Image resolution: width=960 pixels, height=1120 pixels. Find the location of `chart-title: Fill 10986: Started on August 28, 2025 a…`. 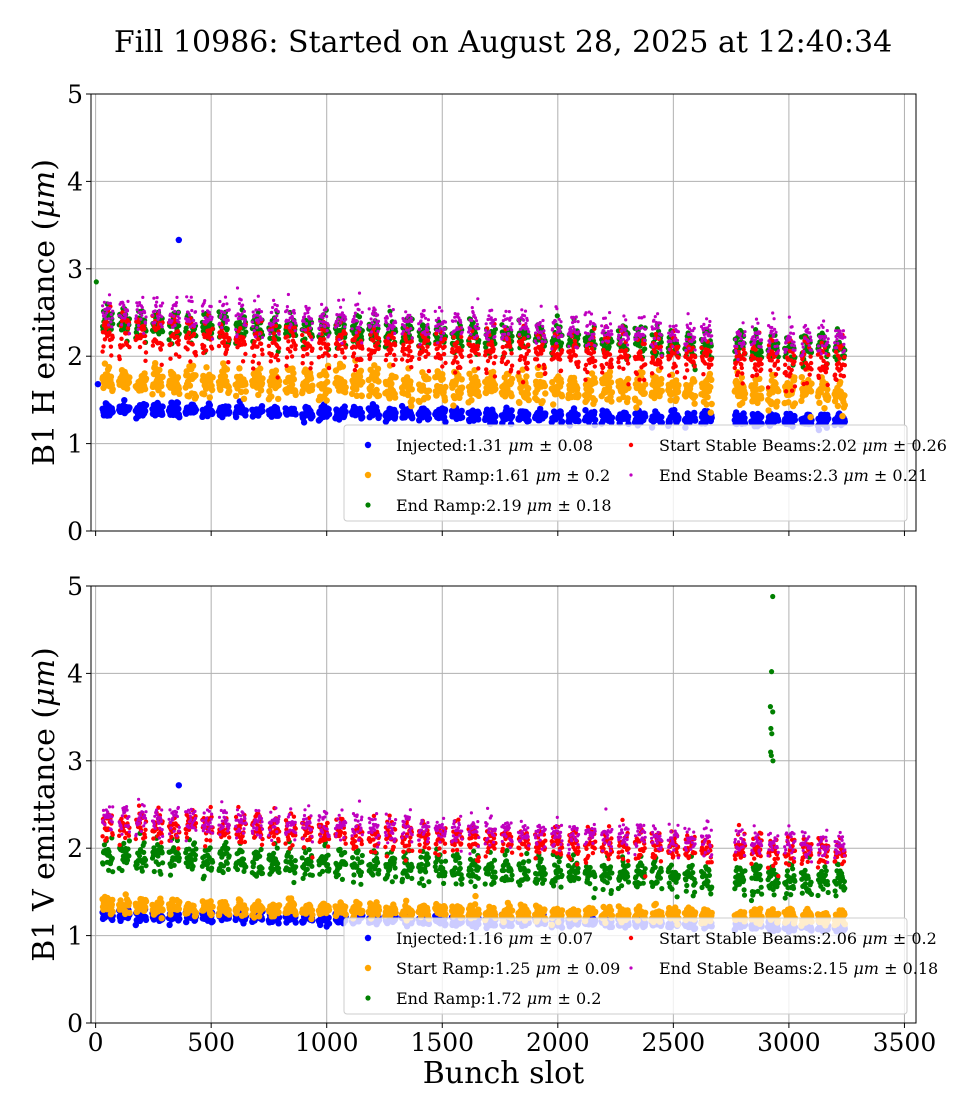

chart-title: Fill 10986: Started on August 28, 2025 a… is located at coordinates (503, 42).